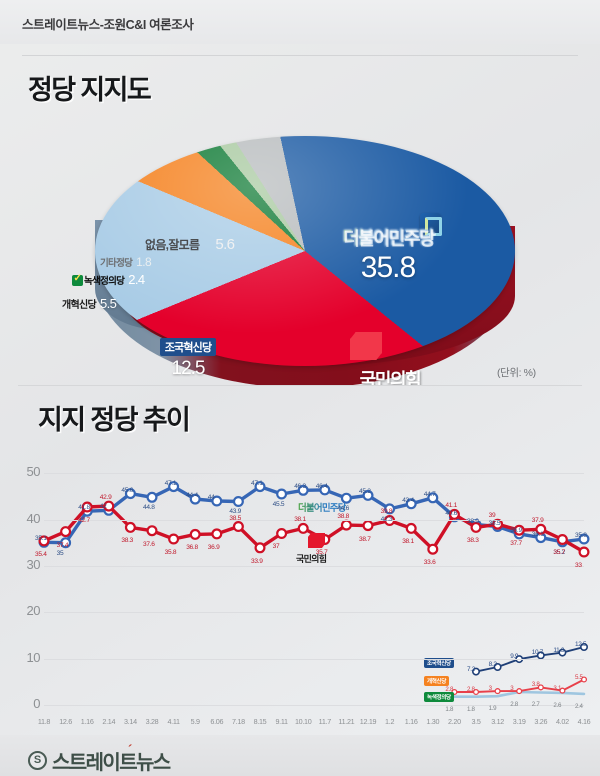 The height and width of the screenshot is (776, 600). I want to click on chart-y-tick-label: 50, so click(33, 472).